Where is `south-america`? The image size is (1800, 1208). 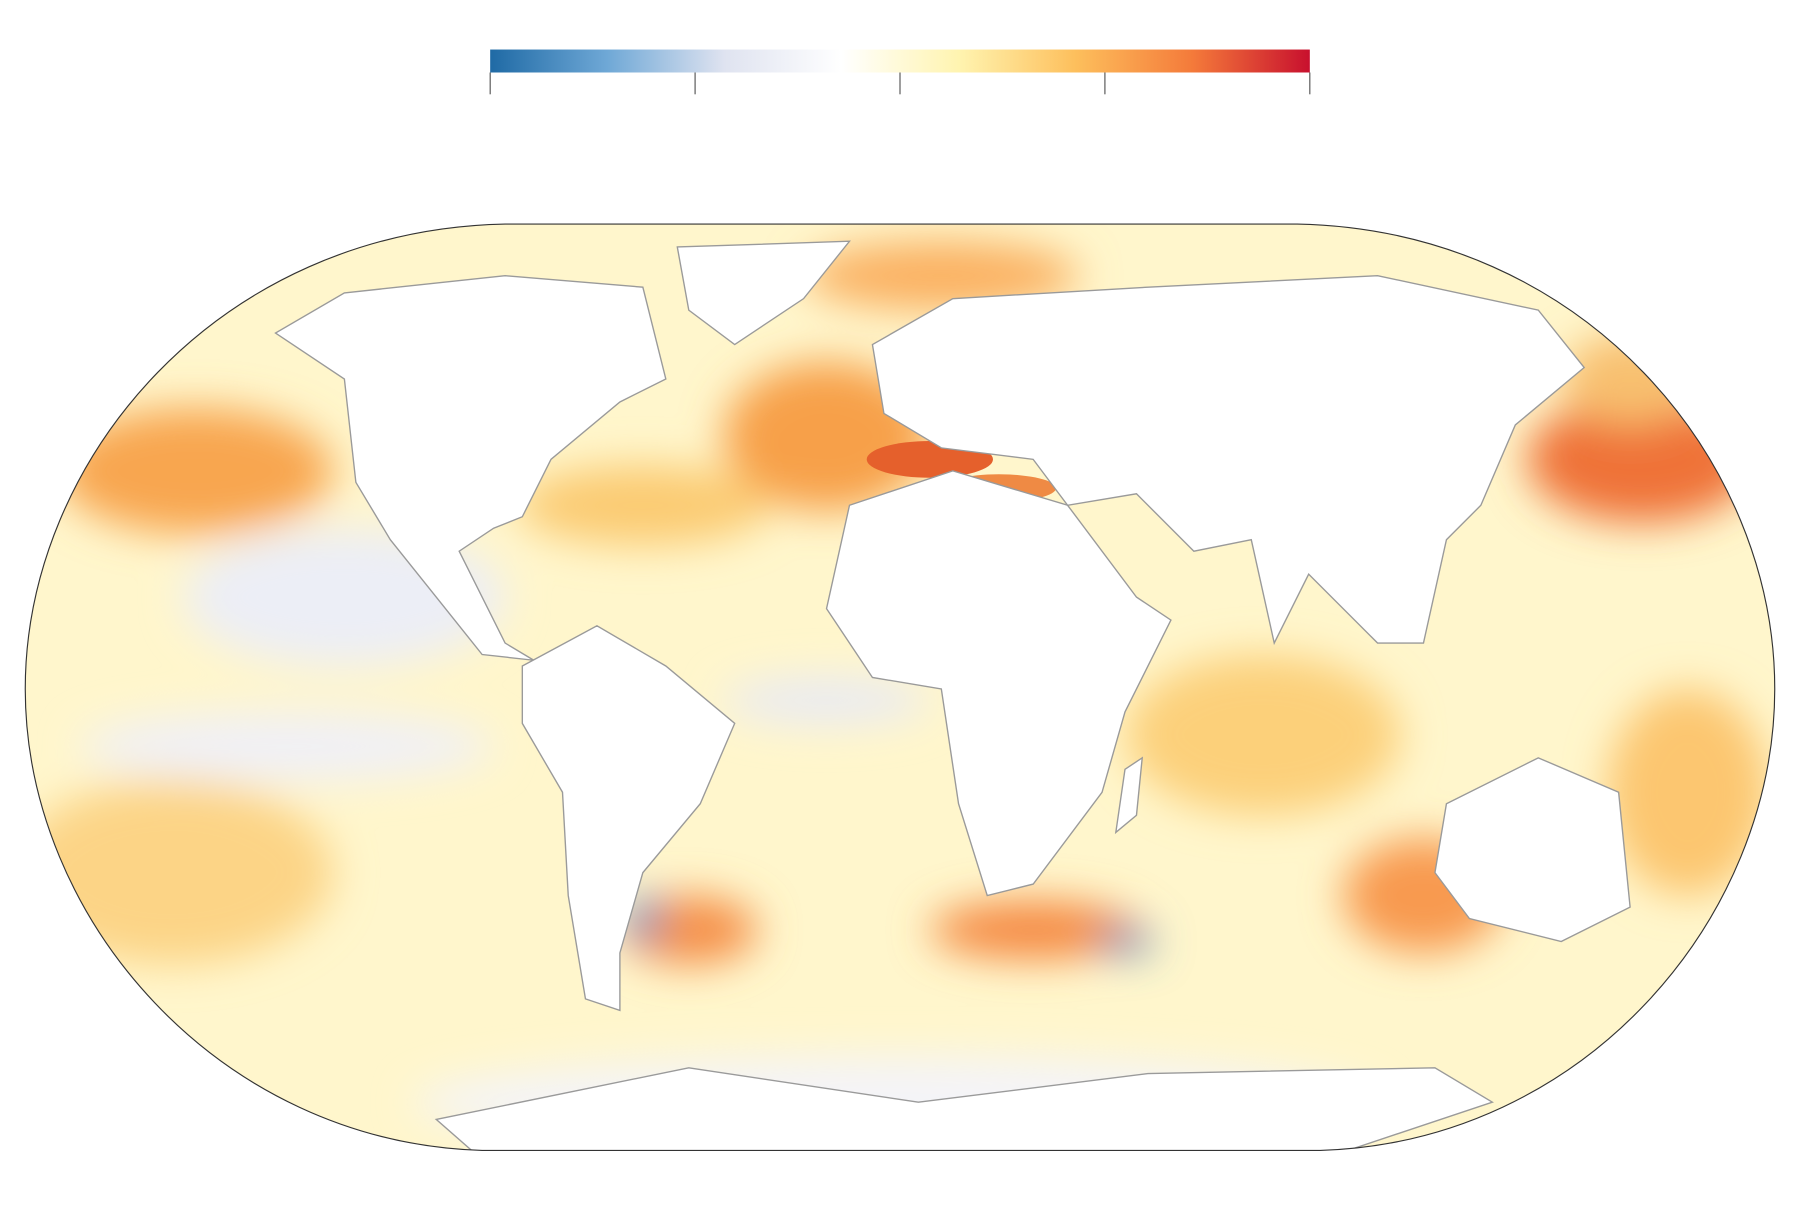
south-america is located at coordinates (628, 818).